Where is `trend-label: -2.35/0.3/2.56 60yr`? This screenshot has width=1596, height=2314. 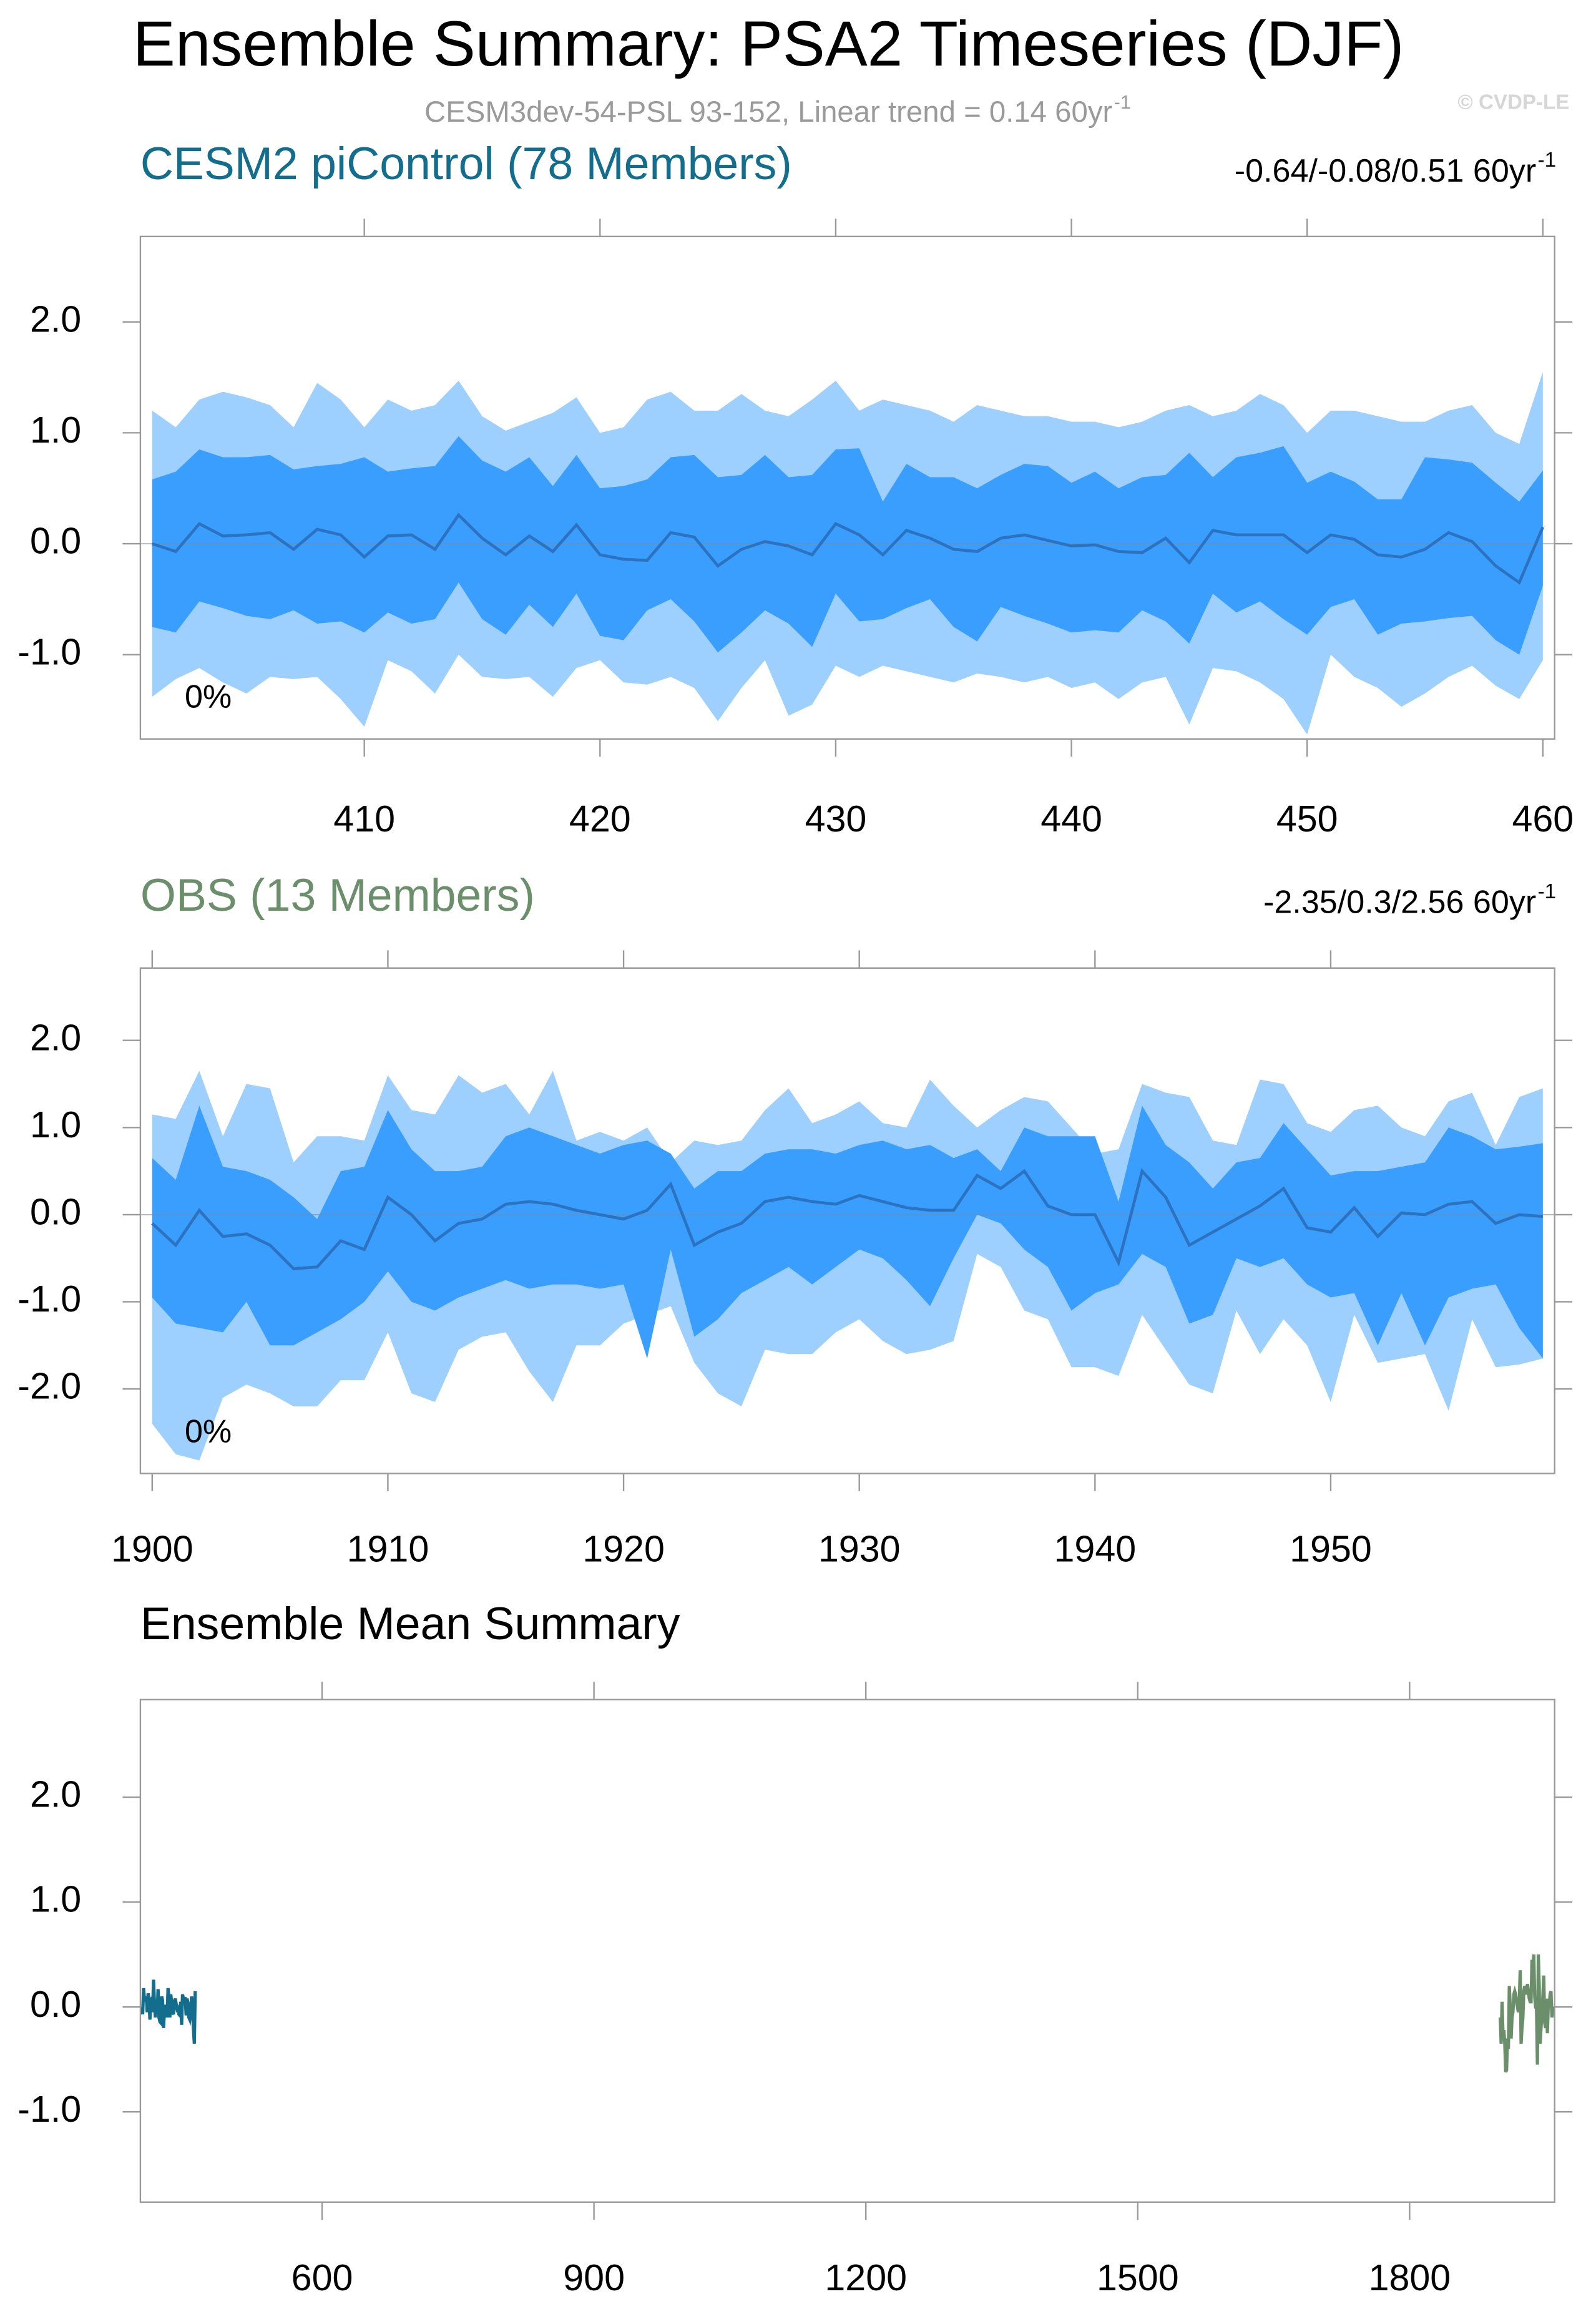
trend-label: -2.35/0.3/2.56 60yr is located at coordinates (1400, 903).